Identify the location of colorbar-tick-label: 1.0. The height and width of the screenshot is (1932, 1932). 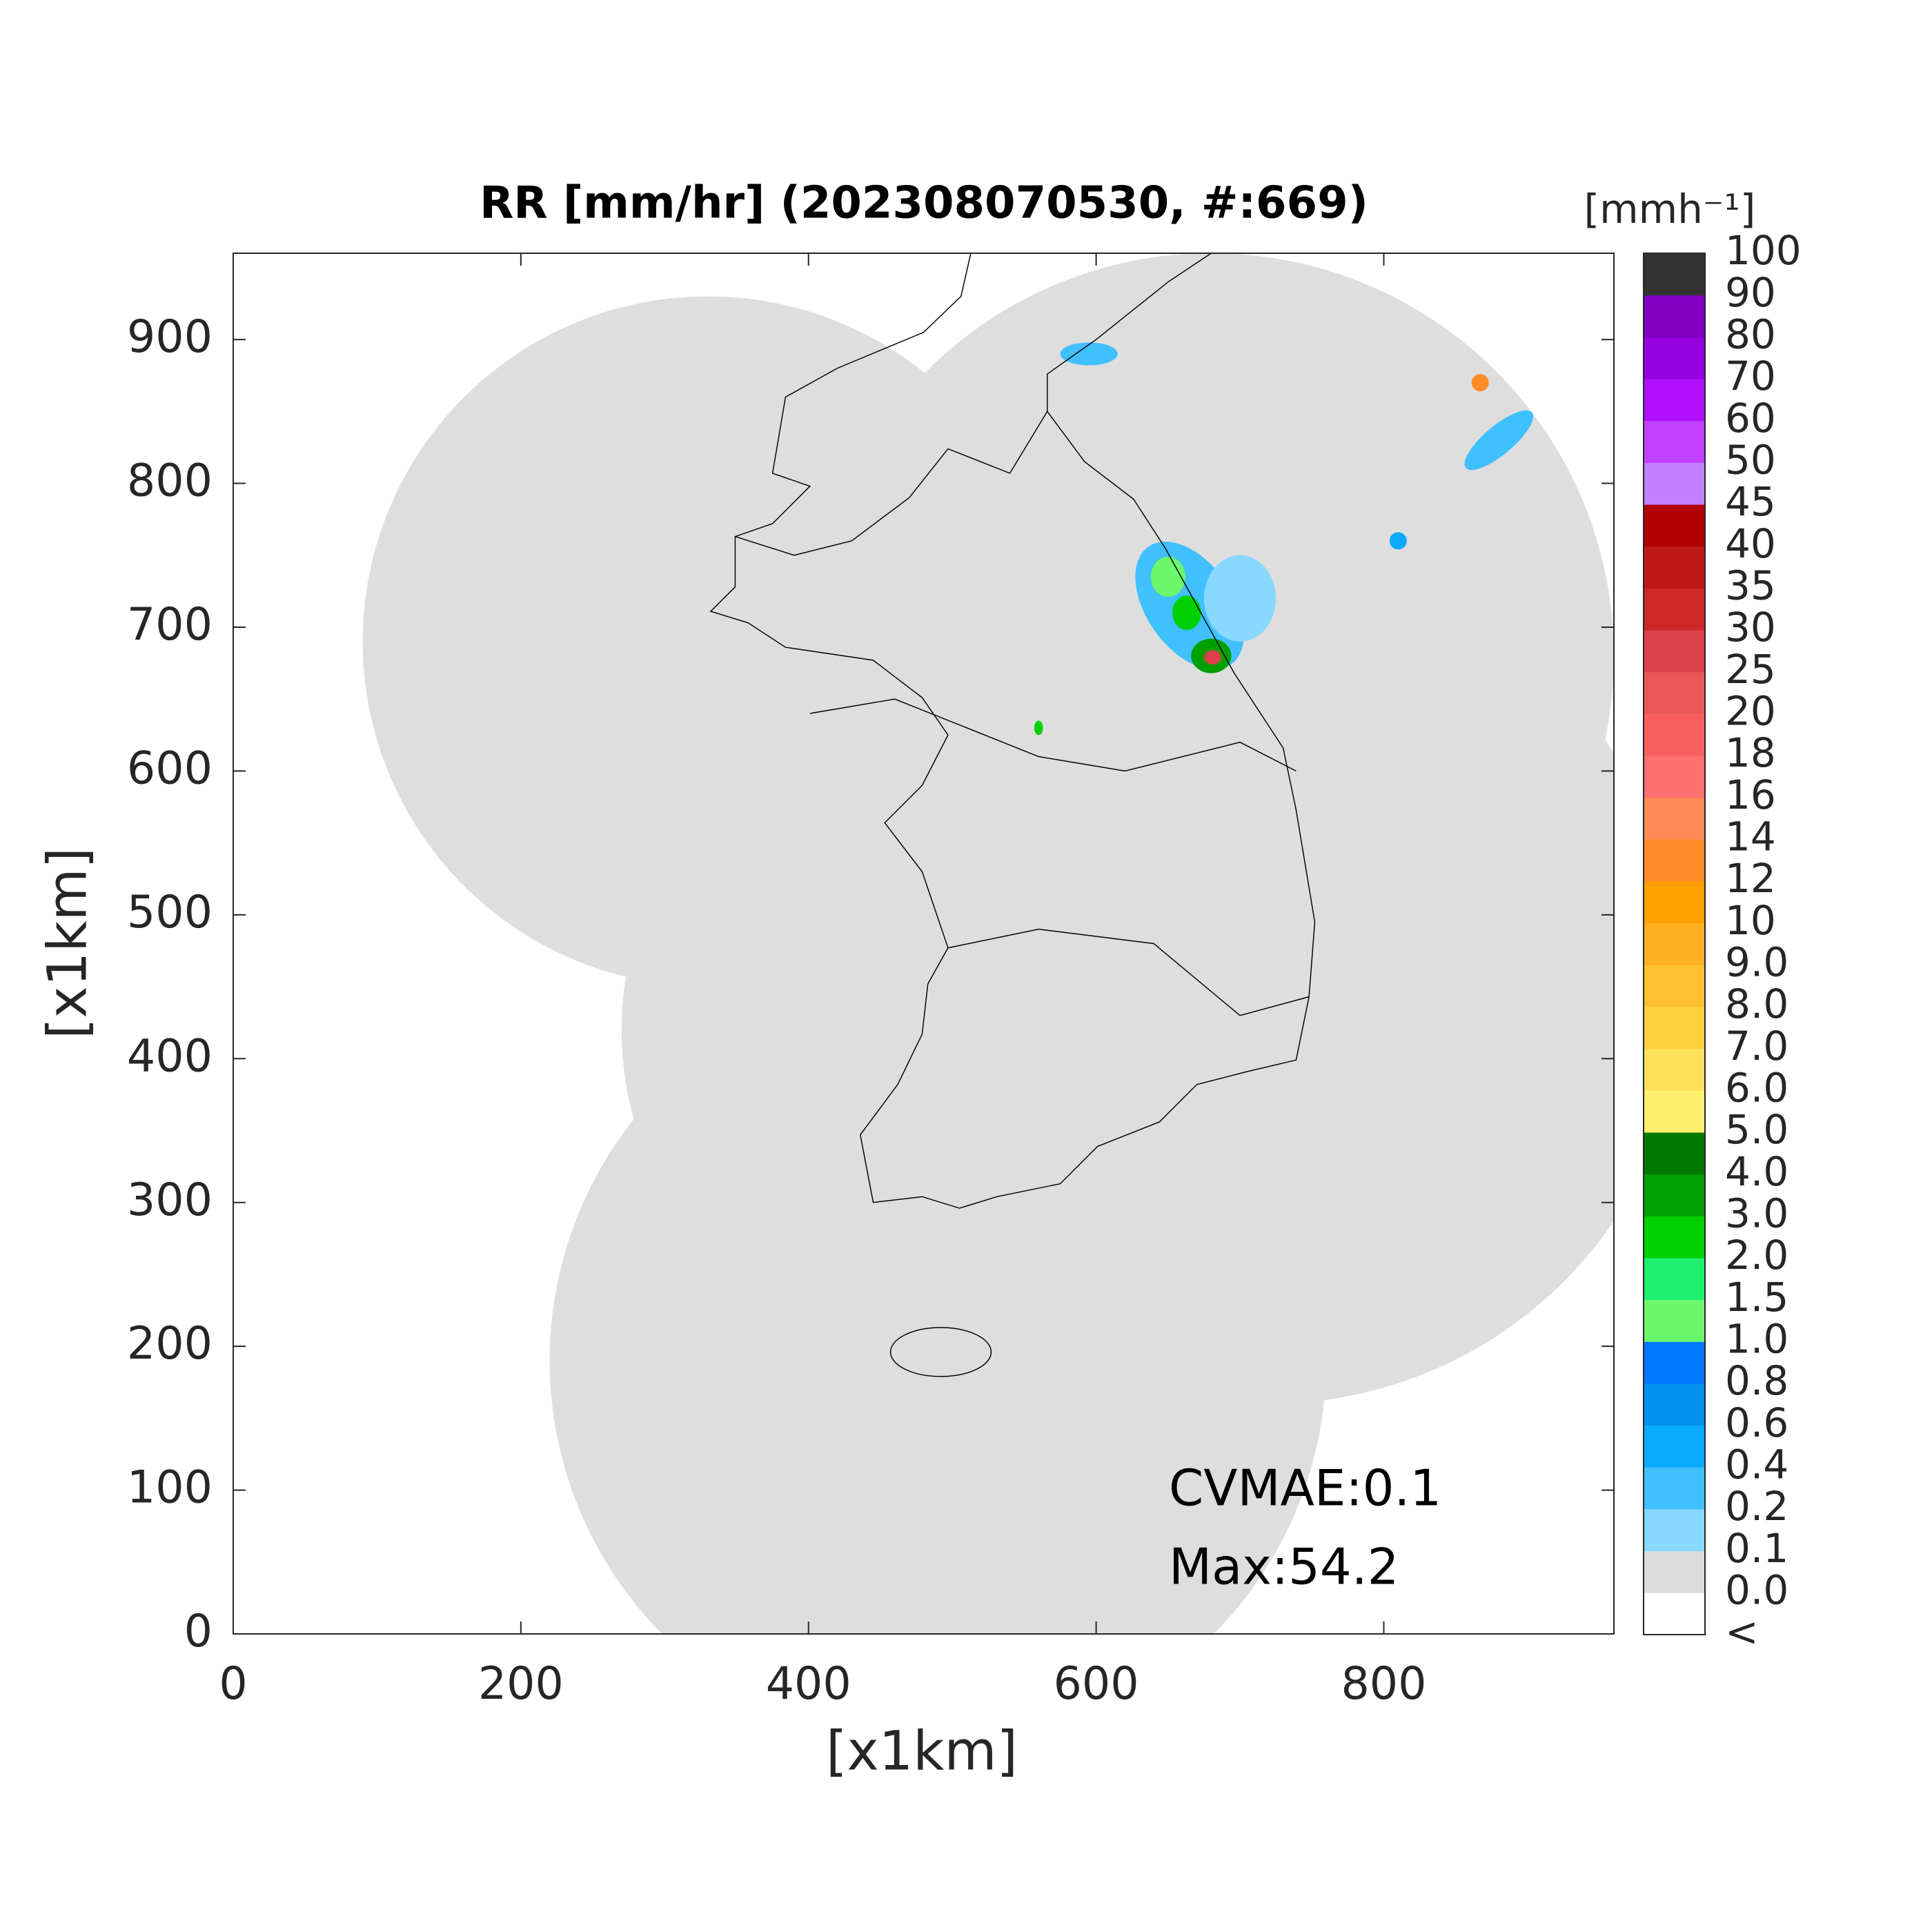
(1756, 1338).